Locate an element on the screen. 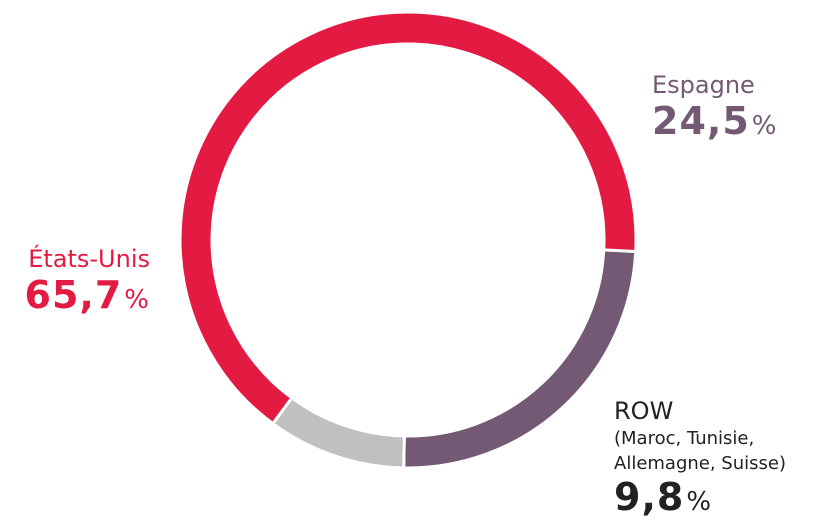  label-etats-unis: États-Unis 65,7% is located at coordinates (85, 281).